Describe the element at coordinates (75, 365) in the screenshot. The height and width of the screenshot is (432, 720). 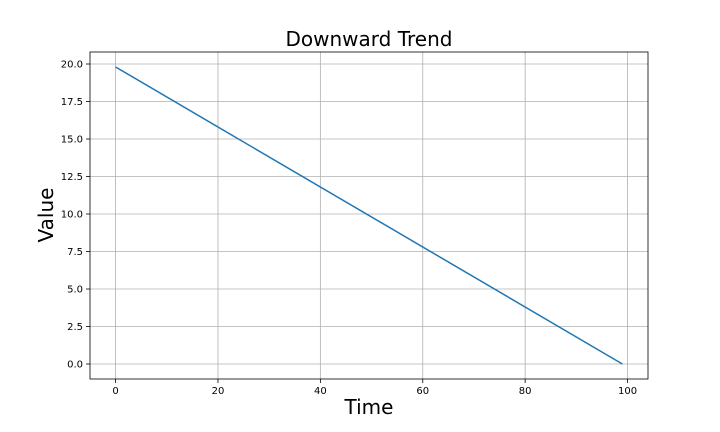
I see `y-tick-label: 0.0` at that location.